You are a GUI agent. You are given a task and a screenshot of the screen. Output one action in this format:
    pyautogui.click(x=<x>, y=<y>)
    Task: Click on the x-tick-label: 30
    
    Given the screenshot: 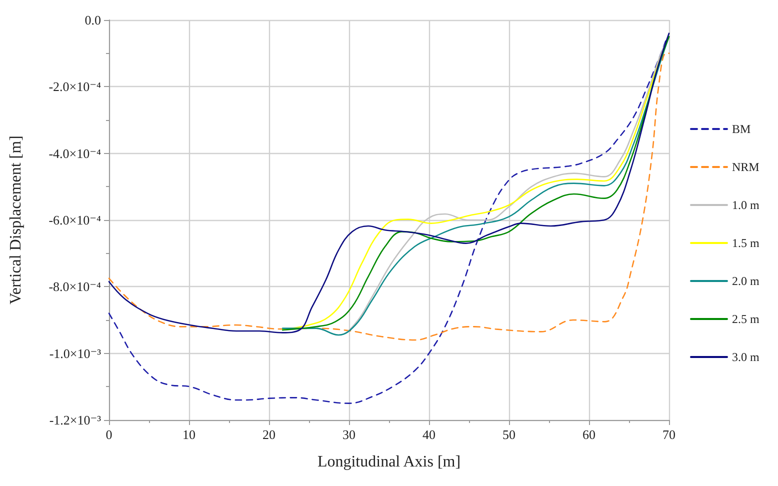 What is the action you would take?
    pyautogui.click(x=349, y=434)
    